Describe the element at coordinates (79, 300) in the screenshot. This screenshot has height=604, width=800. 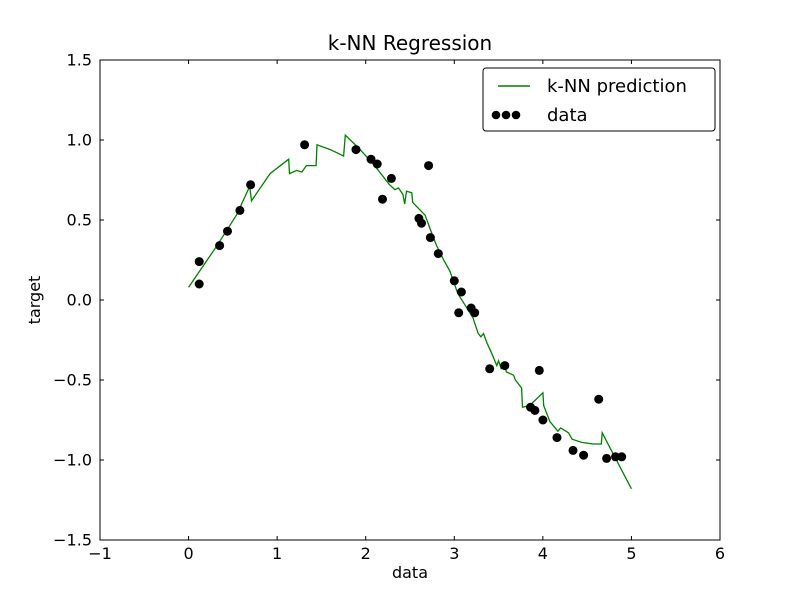
I see `y-tick-label: 0.0` at that location.